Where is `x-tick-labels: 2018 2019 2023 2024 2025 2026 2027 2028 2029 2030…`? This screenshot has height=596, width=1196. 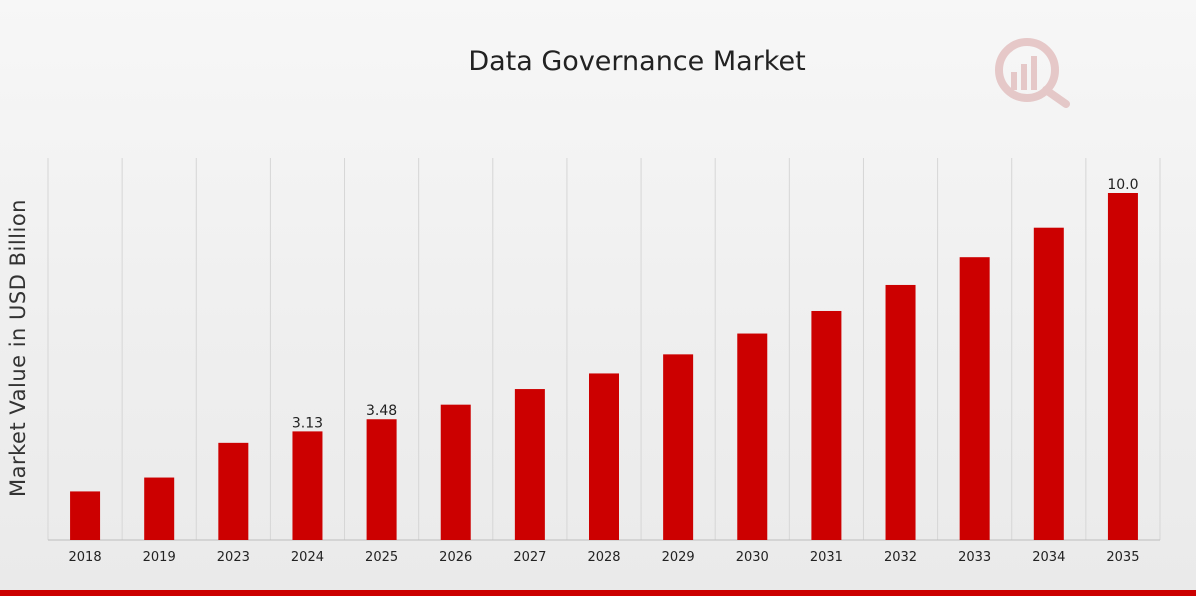 x-tick-labels: 2018 2019 2023 2024 2025 2026 2027 2028 2029 2030… is located at coordinates (604, 557).